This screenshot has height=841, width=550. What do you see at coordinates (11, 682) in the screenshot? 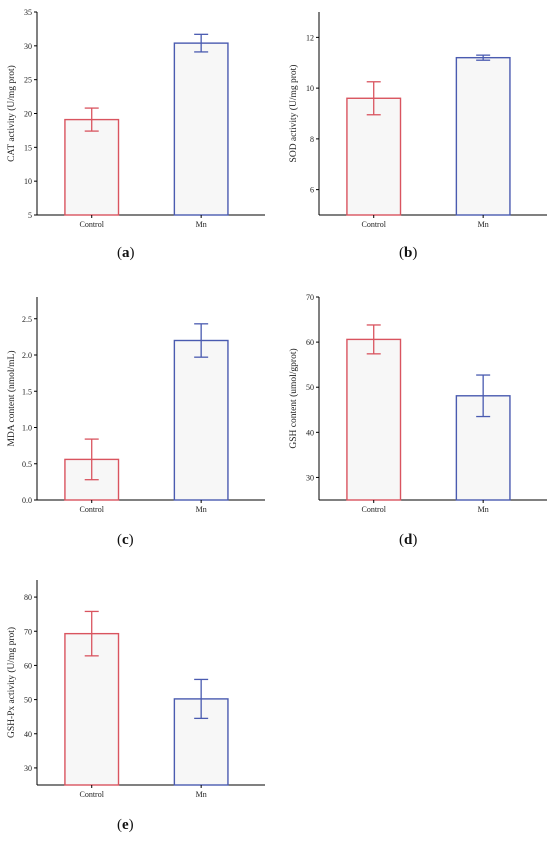
I see `y-axis-title: GSH-Px activity (U/mg prot)` at bounding box center [11, 682].